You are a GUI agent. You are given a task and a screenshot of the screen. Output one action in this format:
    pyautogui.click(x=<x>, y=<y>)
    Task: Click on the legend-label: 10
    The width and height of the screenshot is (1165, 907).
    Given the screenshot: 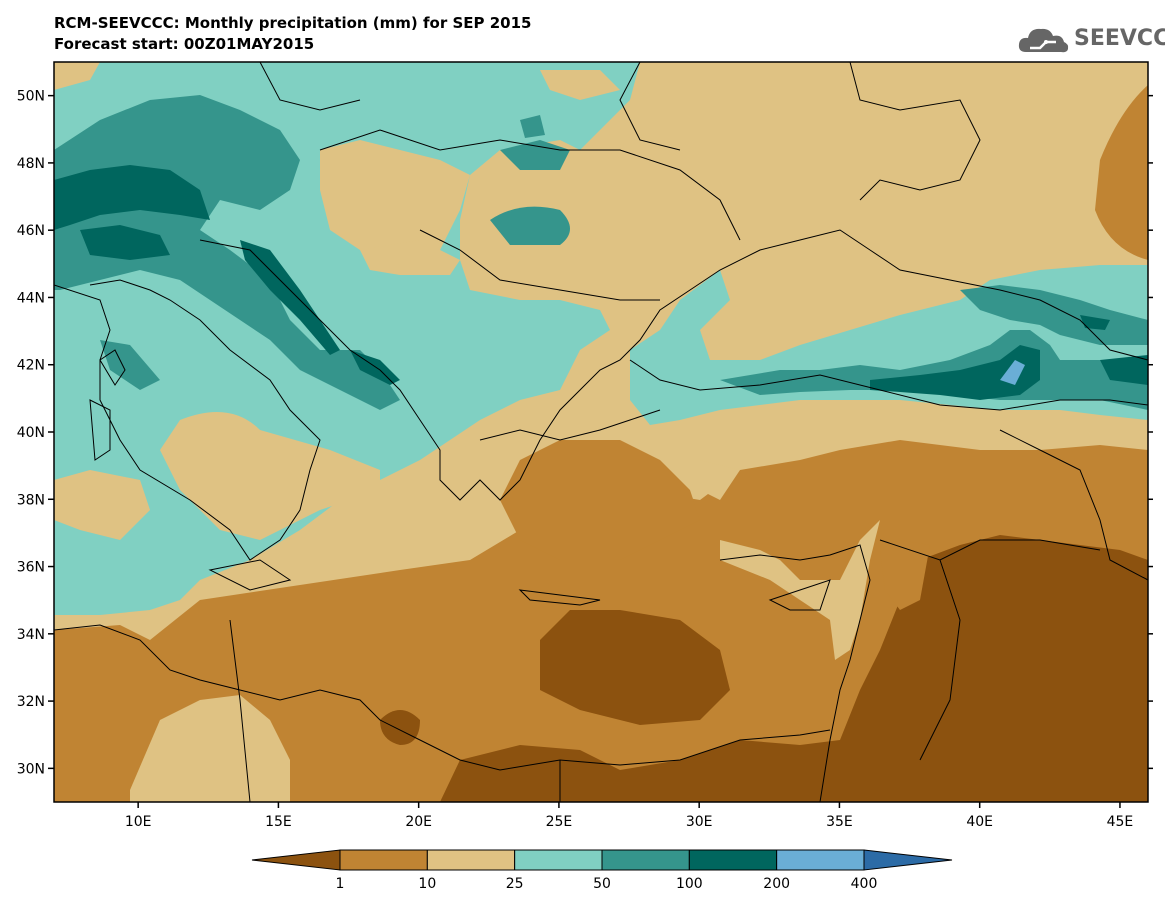 What is the action you would take?
    pyautogui.click(x=427, y=884)
    